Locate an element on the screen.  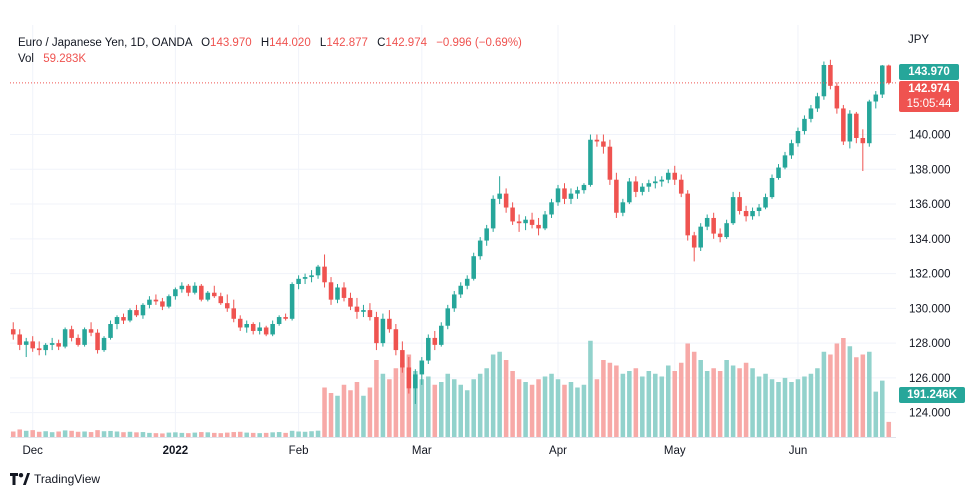
tradingview-logo-icon is located at coordinates (20, 479).